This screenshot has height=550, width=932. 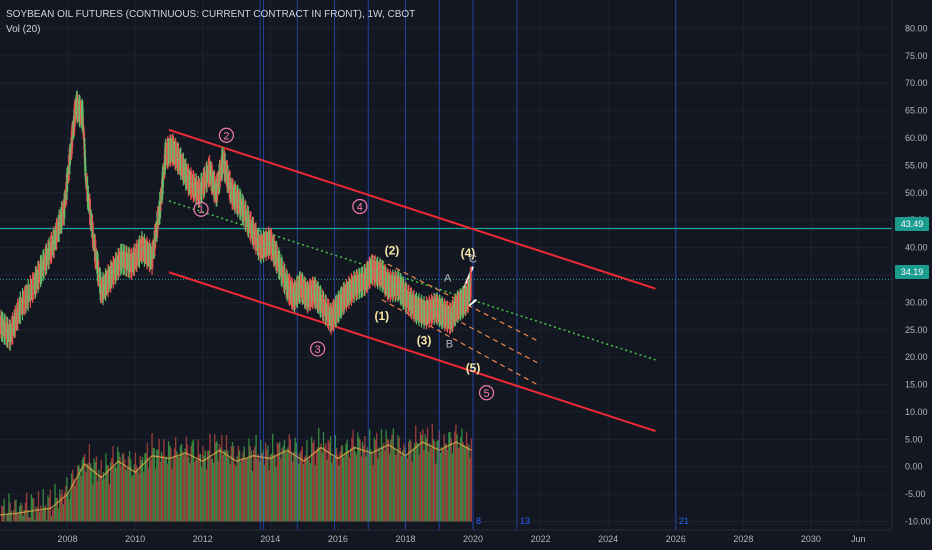 I want to click on y-tick-label: 60.00, so click(x=916, y=138).